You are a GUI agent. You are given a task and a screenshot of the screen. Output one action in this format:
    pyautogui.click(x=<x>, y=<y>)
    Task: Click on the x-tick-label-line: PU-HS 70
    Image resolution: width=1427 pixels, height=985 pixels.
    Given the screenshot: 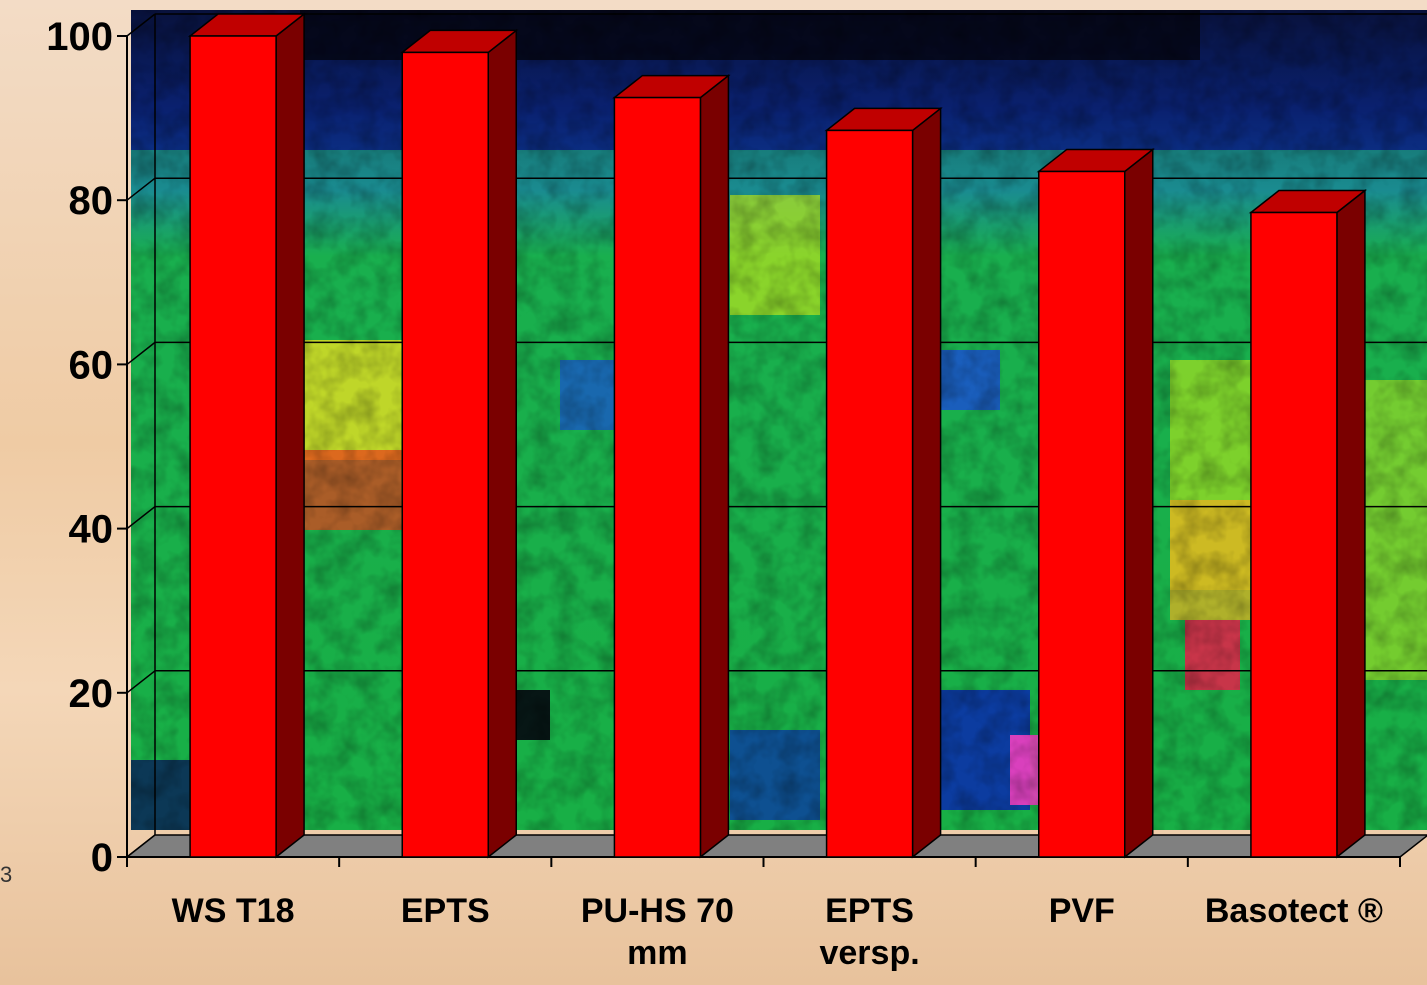 What is the action you would take?
    pyautogui.click(x=657, y=911)
    